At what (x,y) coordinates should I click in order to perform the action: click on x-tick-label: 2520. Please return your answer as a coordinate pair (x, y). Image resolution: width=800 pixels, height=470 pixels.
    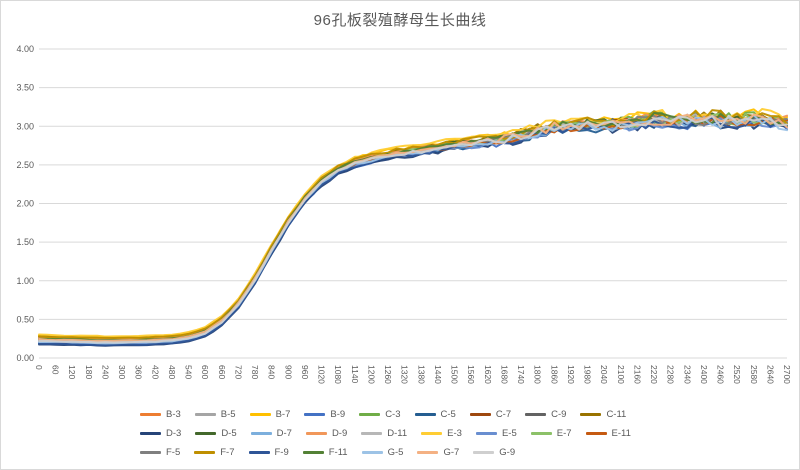
    Looking at the image, I should click on (737, 374).